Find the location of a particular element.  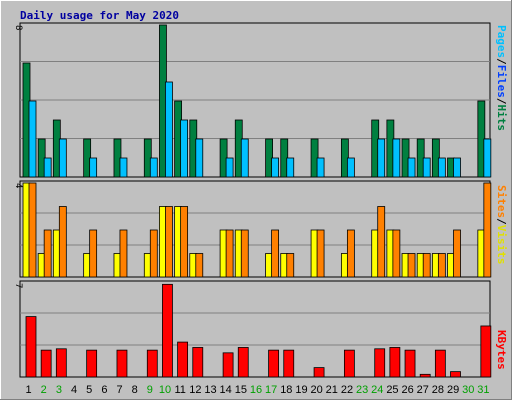

x-tick-label: 26 is located at coordinates (407, 390).